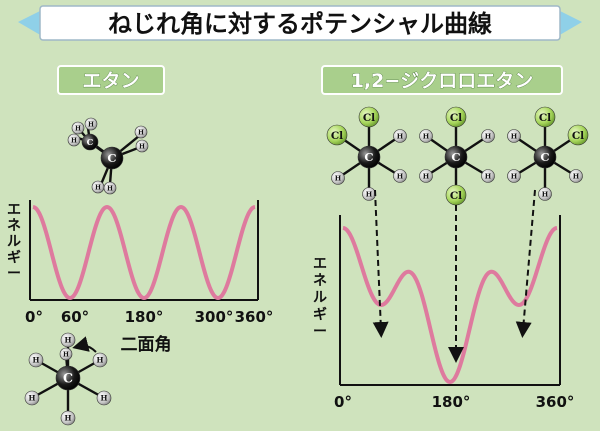 The height and width of the screenshot is (431, 600). I want to click on ethane-label: エタン, so click(111, 80).